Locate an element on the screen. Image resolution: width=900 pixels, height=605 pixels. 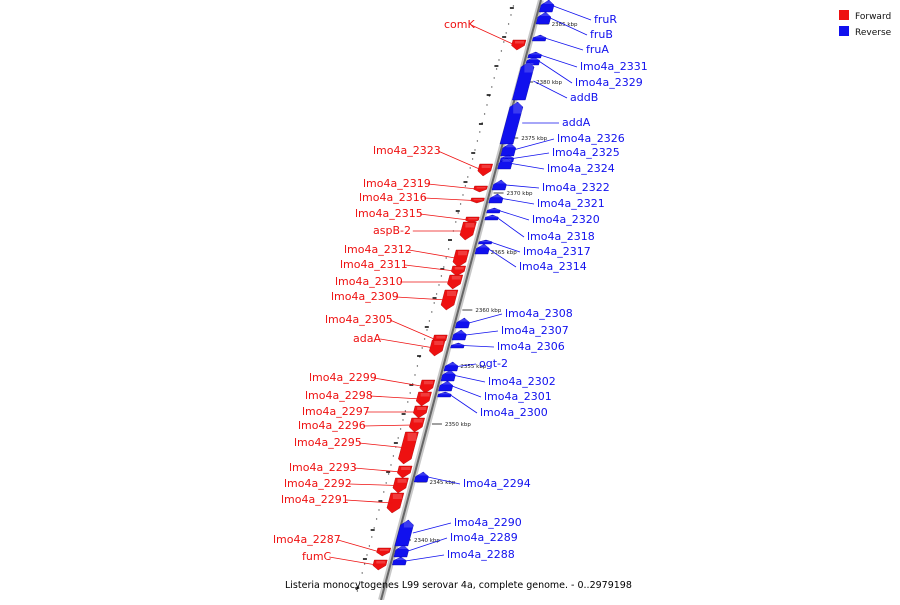
gene-label-frua: fruA is located at coordinates (597, 49).